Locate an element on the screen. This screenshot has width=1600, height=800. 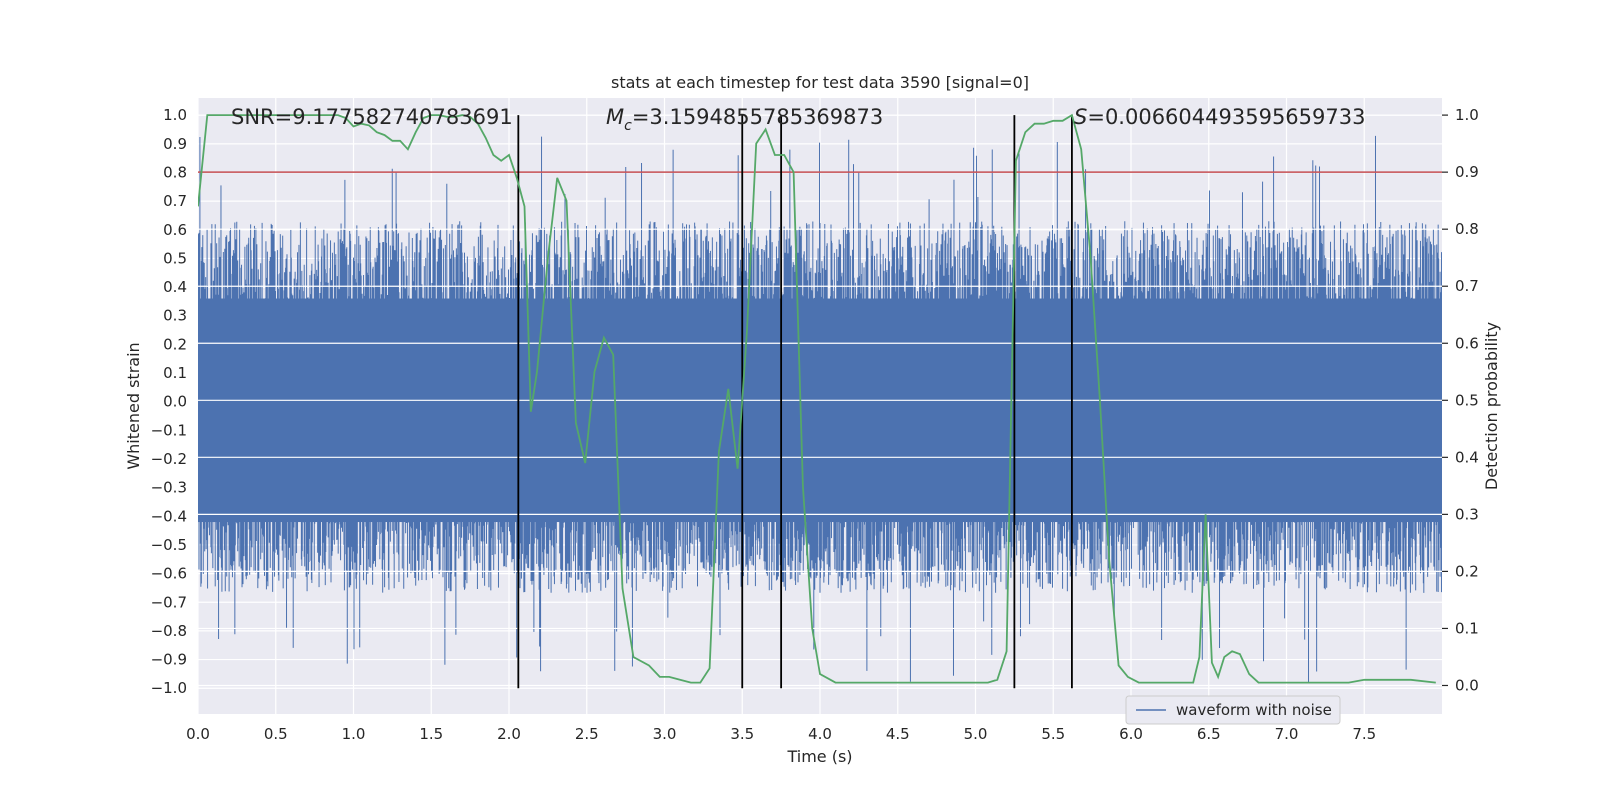
chirp-mass-symbol: M is located at coordinates (615, 117).